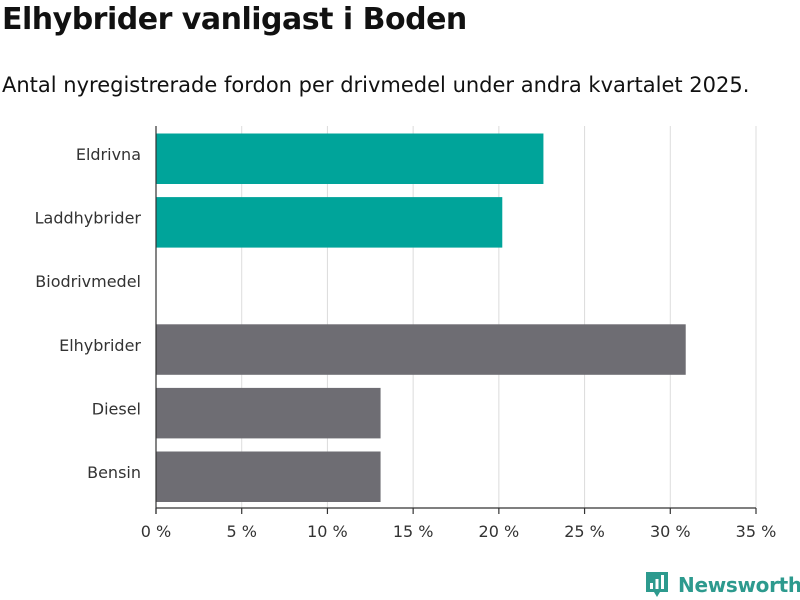 The image size is (800, 600). I want to click on x-tick-label-10: 10 %, so click(327, 531).